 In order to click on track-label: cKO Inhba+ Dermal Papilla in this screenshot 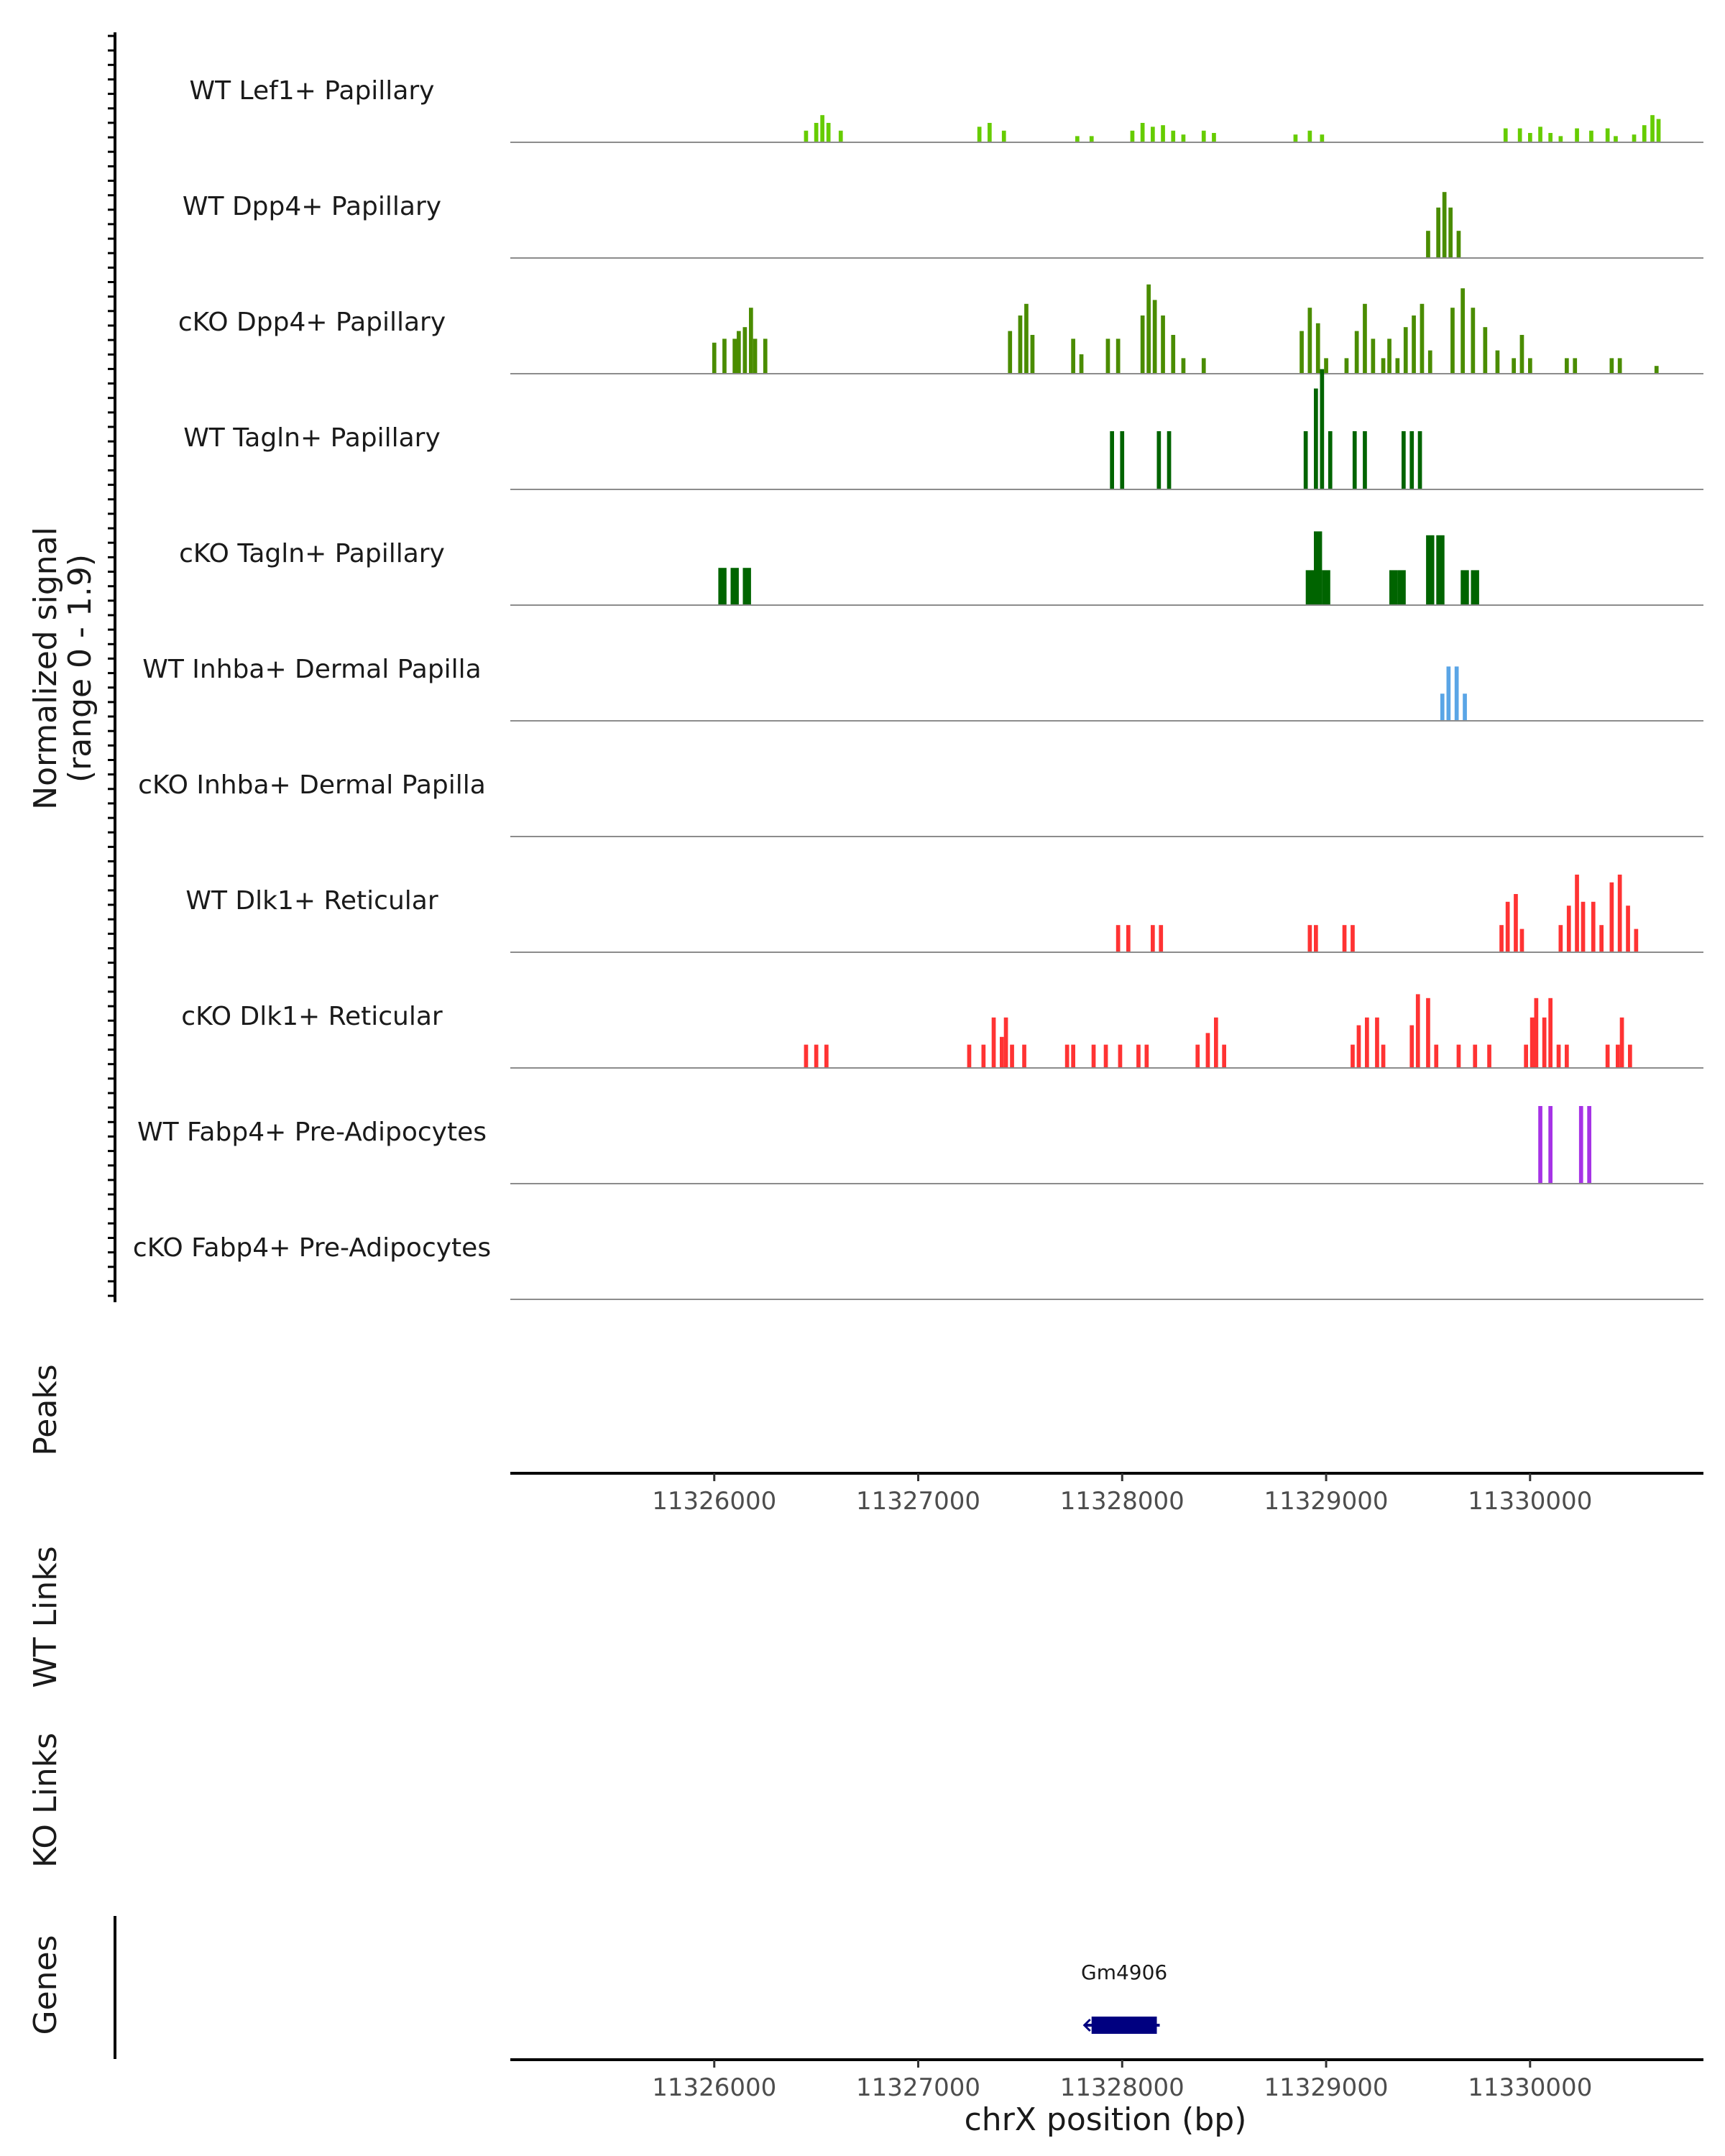, I will do `click(312, 785)`.